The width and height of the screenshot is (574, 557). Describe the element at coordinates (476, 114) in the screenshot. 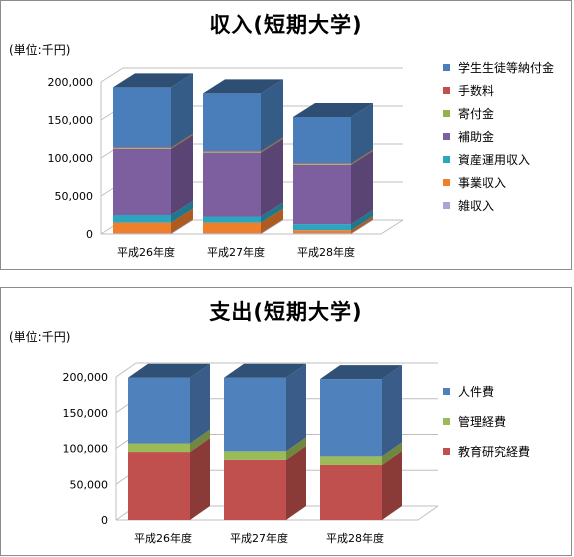

I see `legend-label: 寄付金` at that location.